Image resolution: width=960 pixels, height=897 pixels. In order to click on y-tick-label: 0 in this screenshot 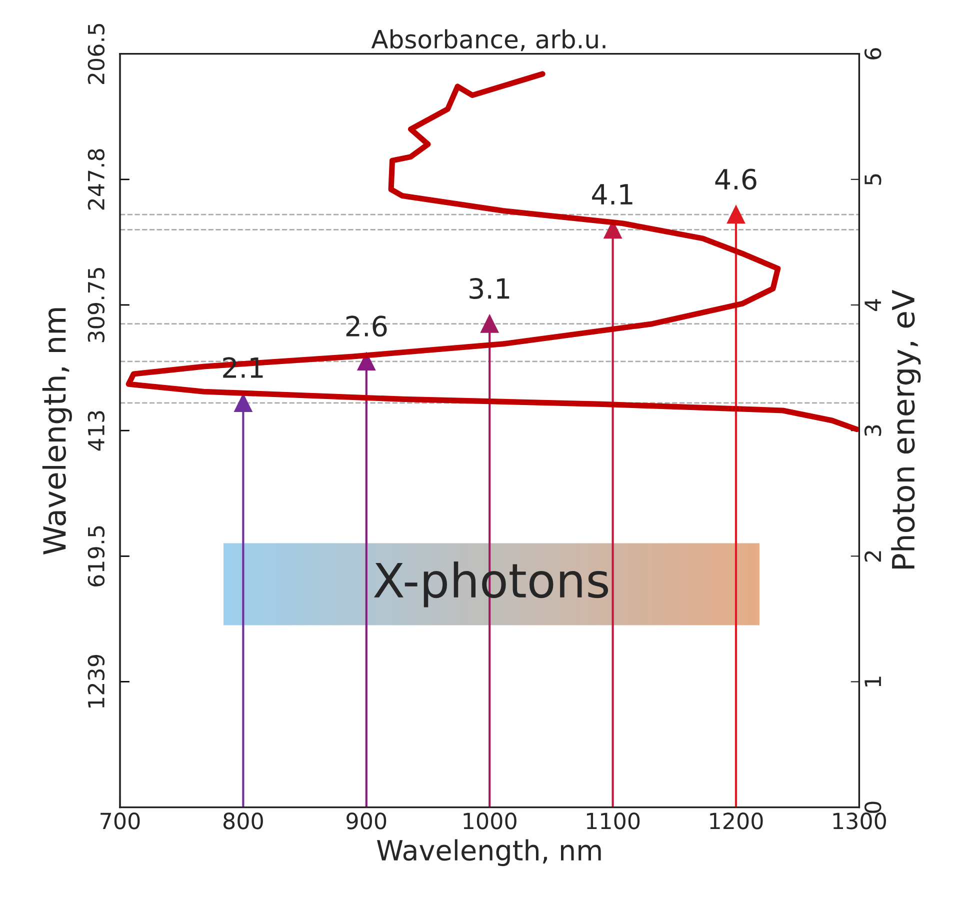, I will do `click(873, 807)`.